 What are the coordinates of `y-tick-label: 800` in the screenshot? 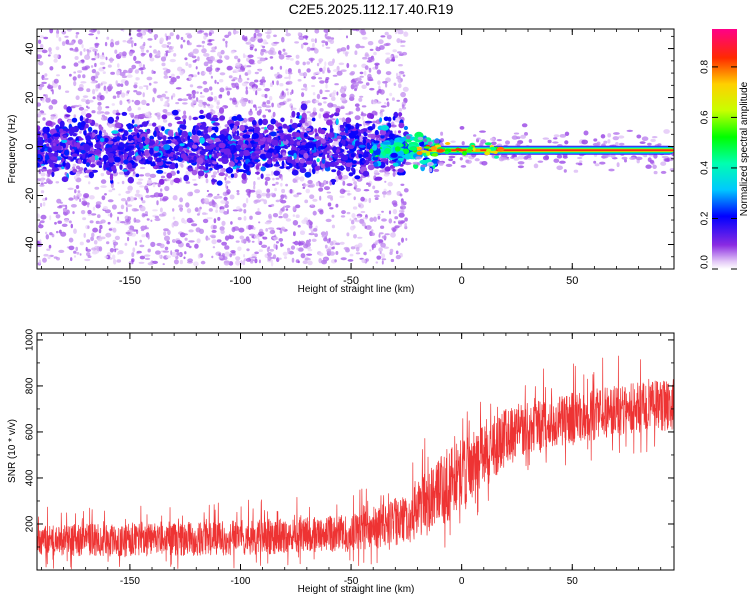 It's located at (30, 385).